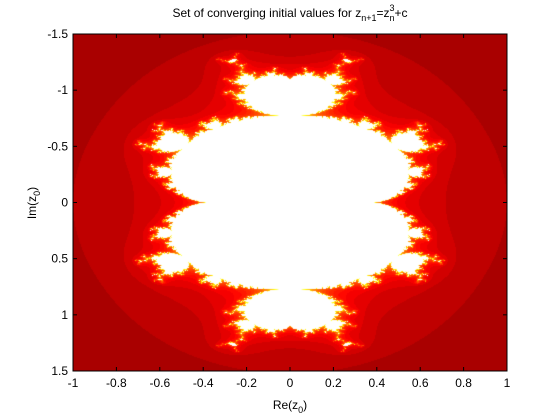 The height and width of the screenshot is (420, 560). I want to click on y-tick-label: -0.5, so click(57, 146).